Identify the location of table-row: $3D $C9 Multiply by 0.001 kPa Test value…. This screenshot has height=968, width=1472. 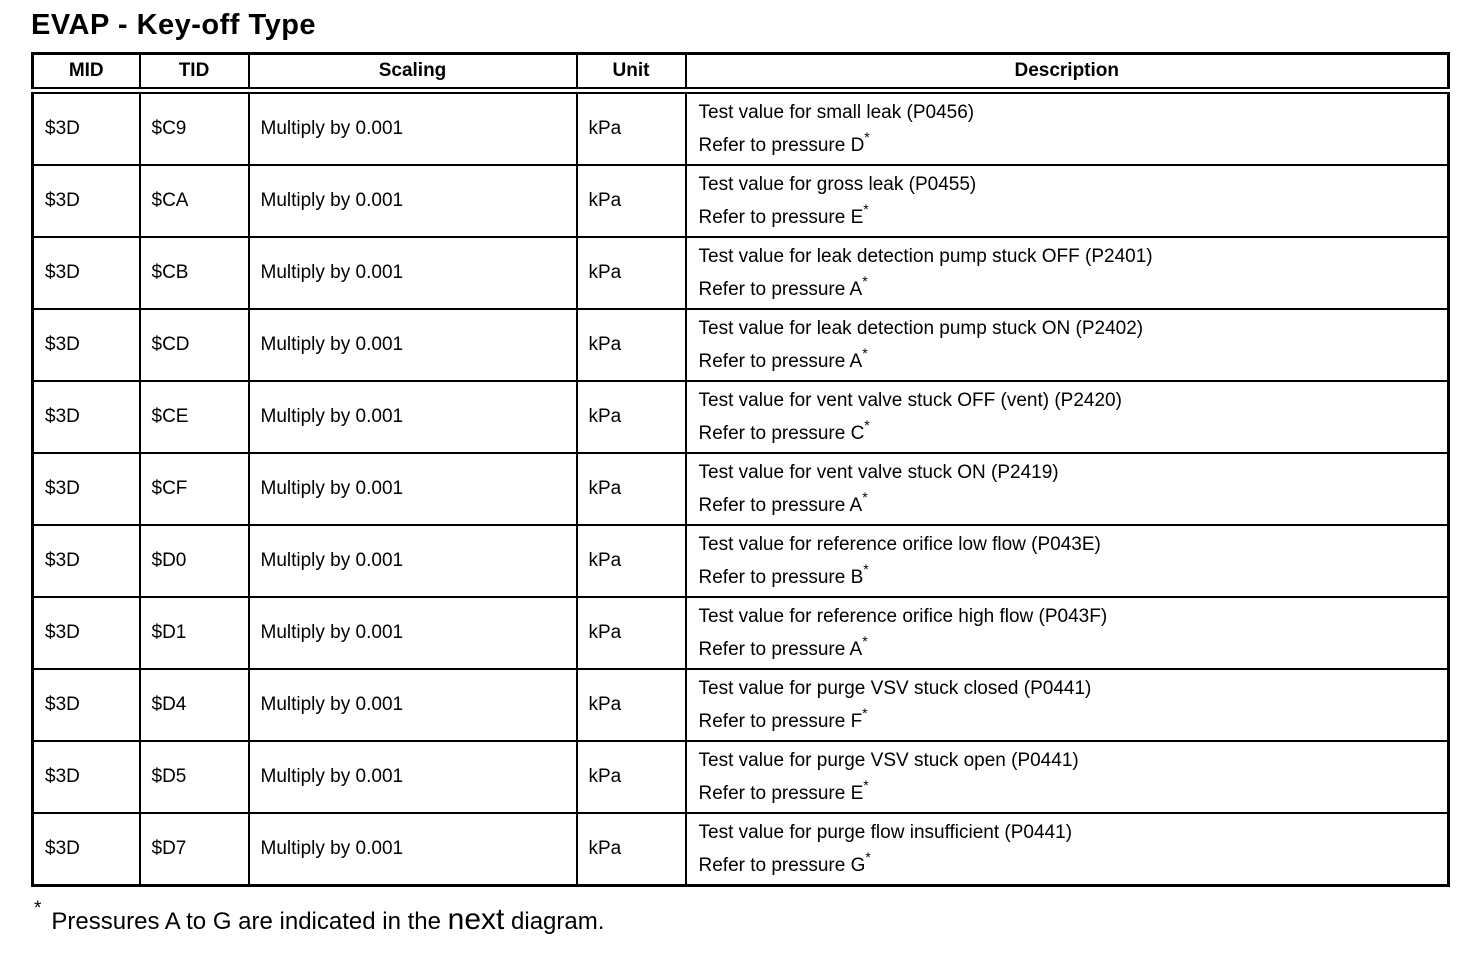
(740, 127).